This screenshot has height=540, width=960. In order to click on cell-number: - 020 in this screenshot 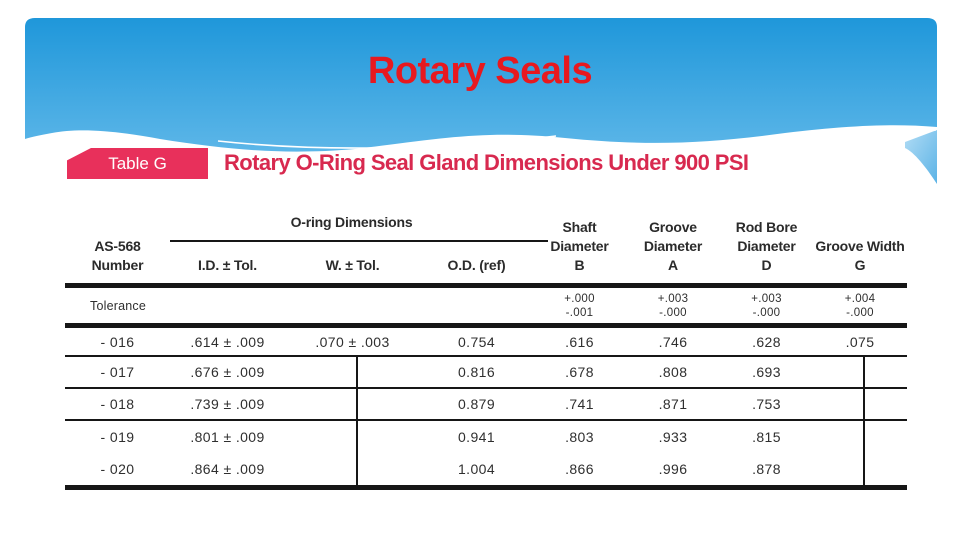, I will do `click(117, 469)`.